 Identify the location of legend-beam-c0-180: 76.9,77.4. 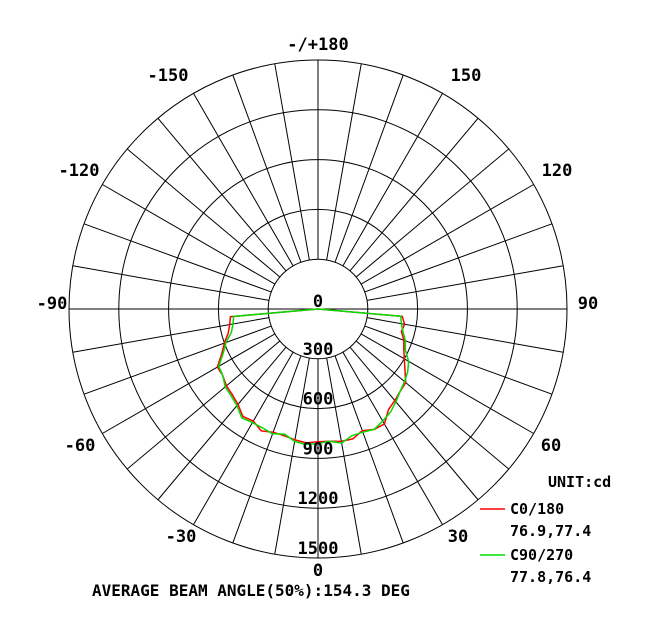
(550, 531).